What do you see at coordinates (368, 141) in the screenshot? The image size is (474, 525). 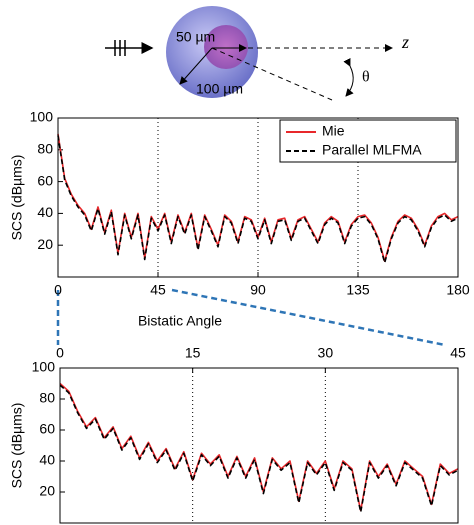 I see `legend-box` at bounding box center [368, 141].